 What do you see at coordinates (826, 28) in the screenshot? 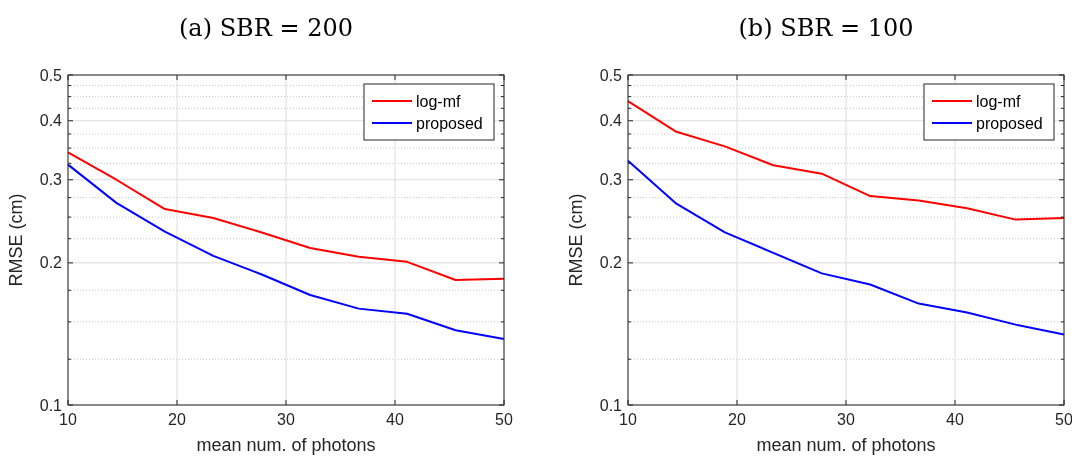
I see `chart-title: (b) SBR = 100` at bounding box center [826, 28].